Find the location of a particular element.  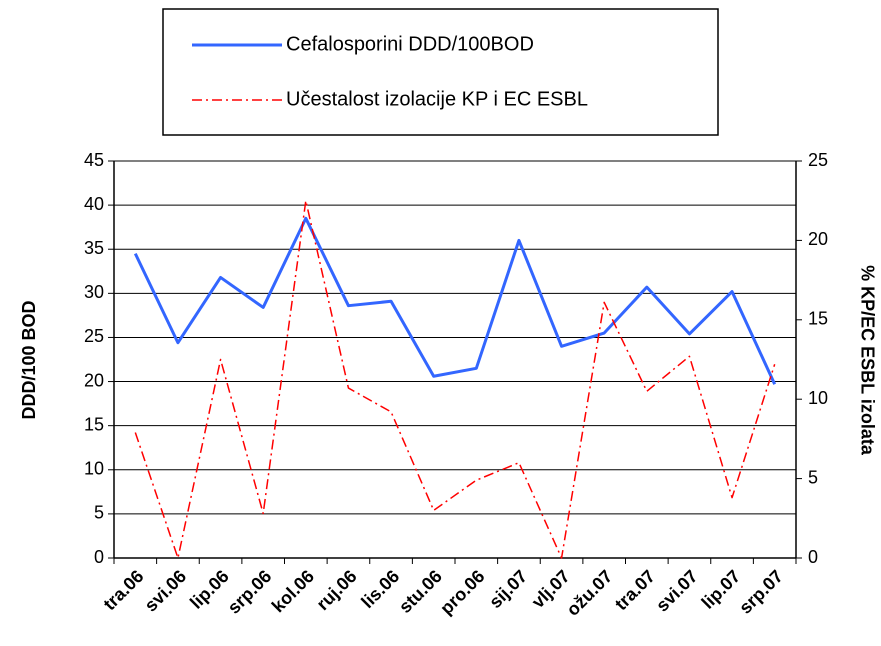

y2-tick-label: 20 is located at coordinates (818, 239).